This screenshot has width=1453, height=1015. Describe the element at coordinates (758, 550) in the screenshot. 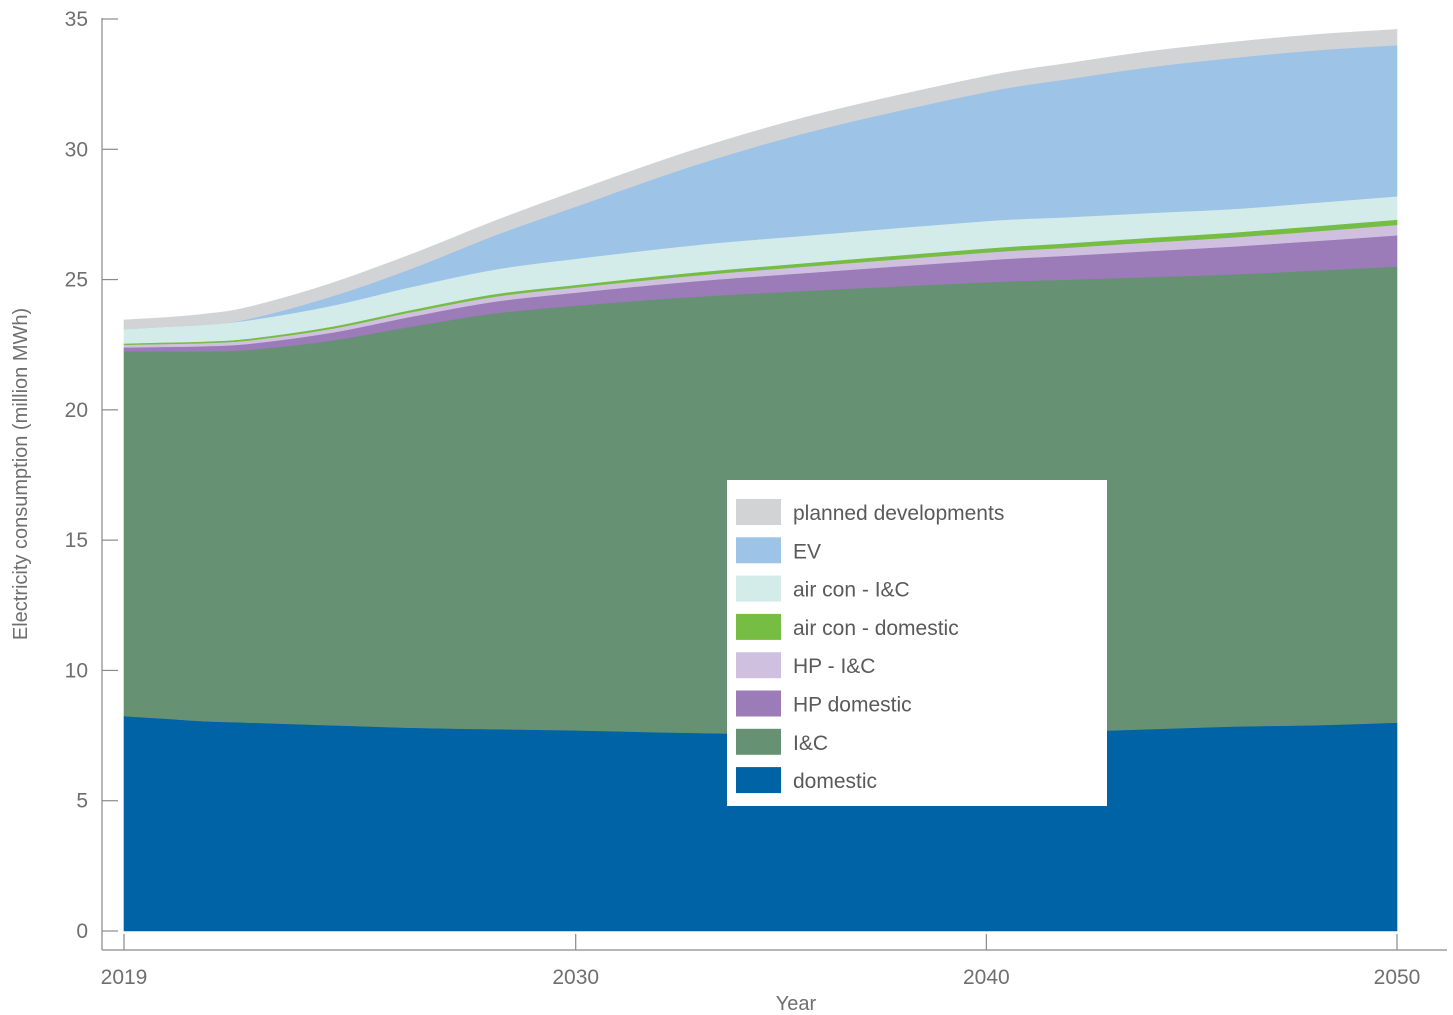

I see `legend-swatch-ev` at that location.